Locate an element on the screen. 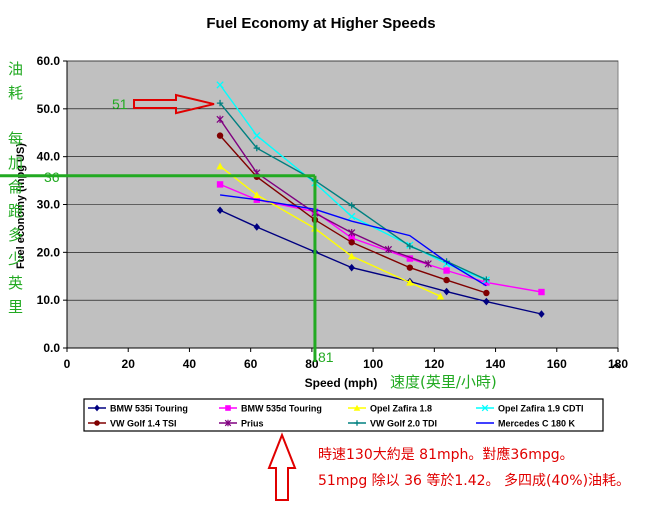  vertical-label-char: 每 is located at coordinates (15, 139).